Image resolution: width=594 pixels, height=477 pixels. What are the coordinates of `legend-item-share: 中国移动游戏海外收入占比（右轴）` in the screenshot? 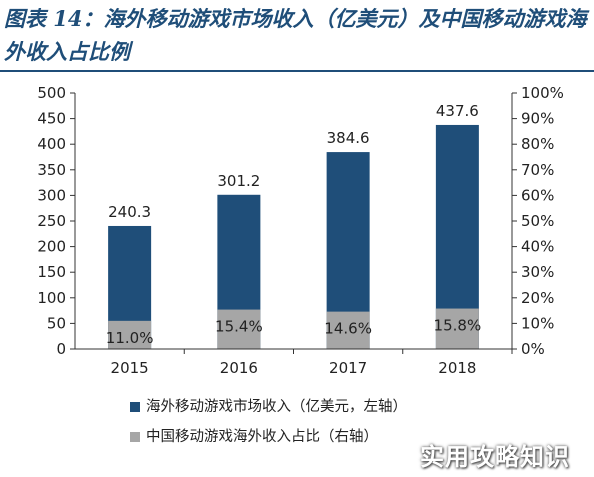 It's located at (268, 437).